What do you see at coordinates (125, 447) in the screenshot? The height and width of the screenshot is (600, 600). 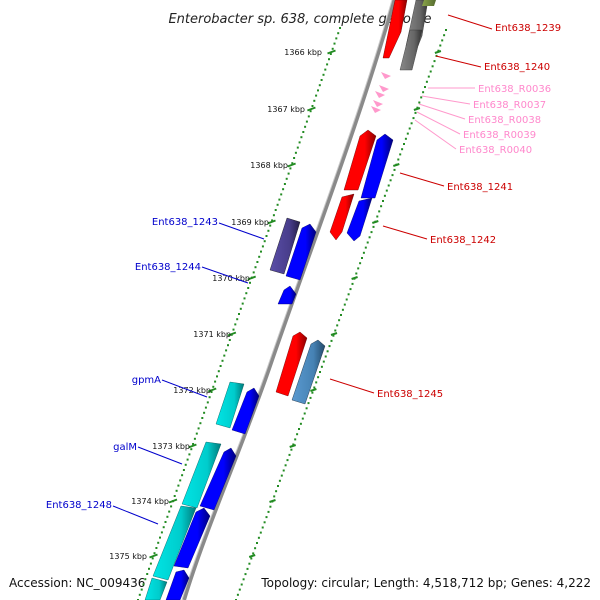 I see `label-galm: galM` at bounding box center [125, 447].